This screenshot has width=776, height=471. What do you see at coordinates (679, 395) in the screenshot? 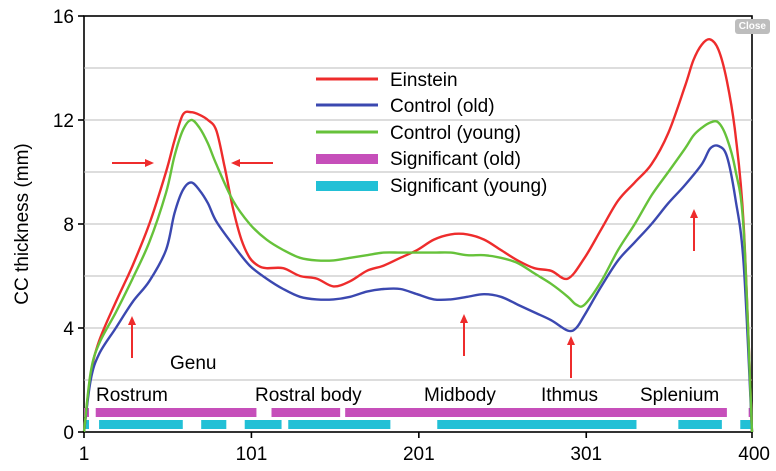
I see `region-label-splenium: Splenium` at bounding box center [679, 395].